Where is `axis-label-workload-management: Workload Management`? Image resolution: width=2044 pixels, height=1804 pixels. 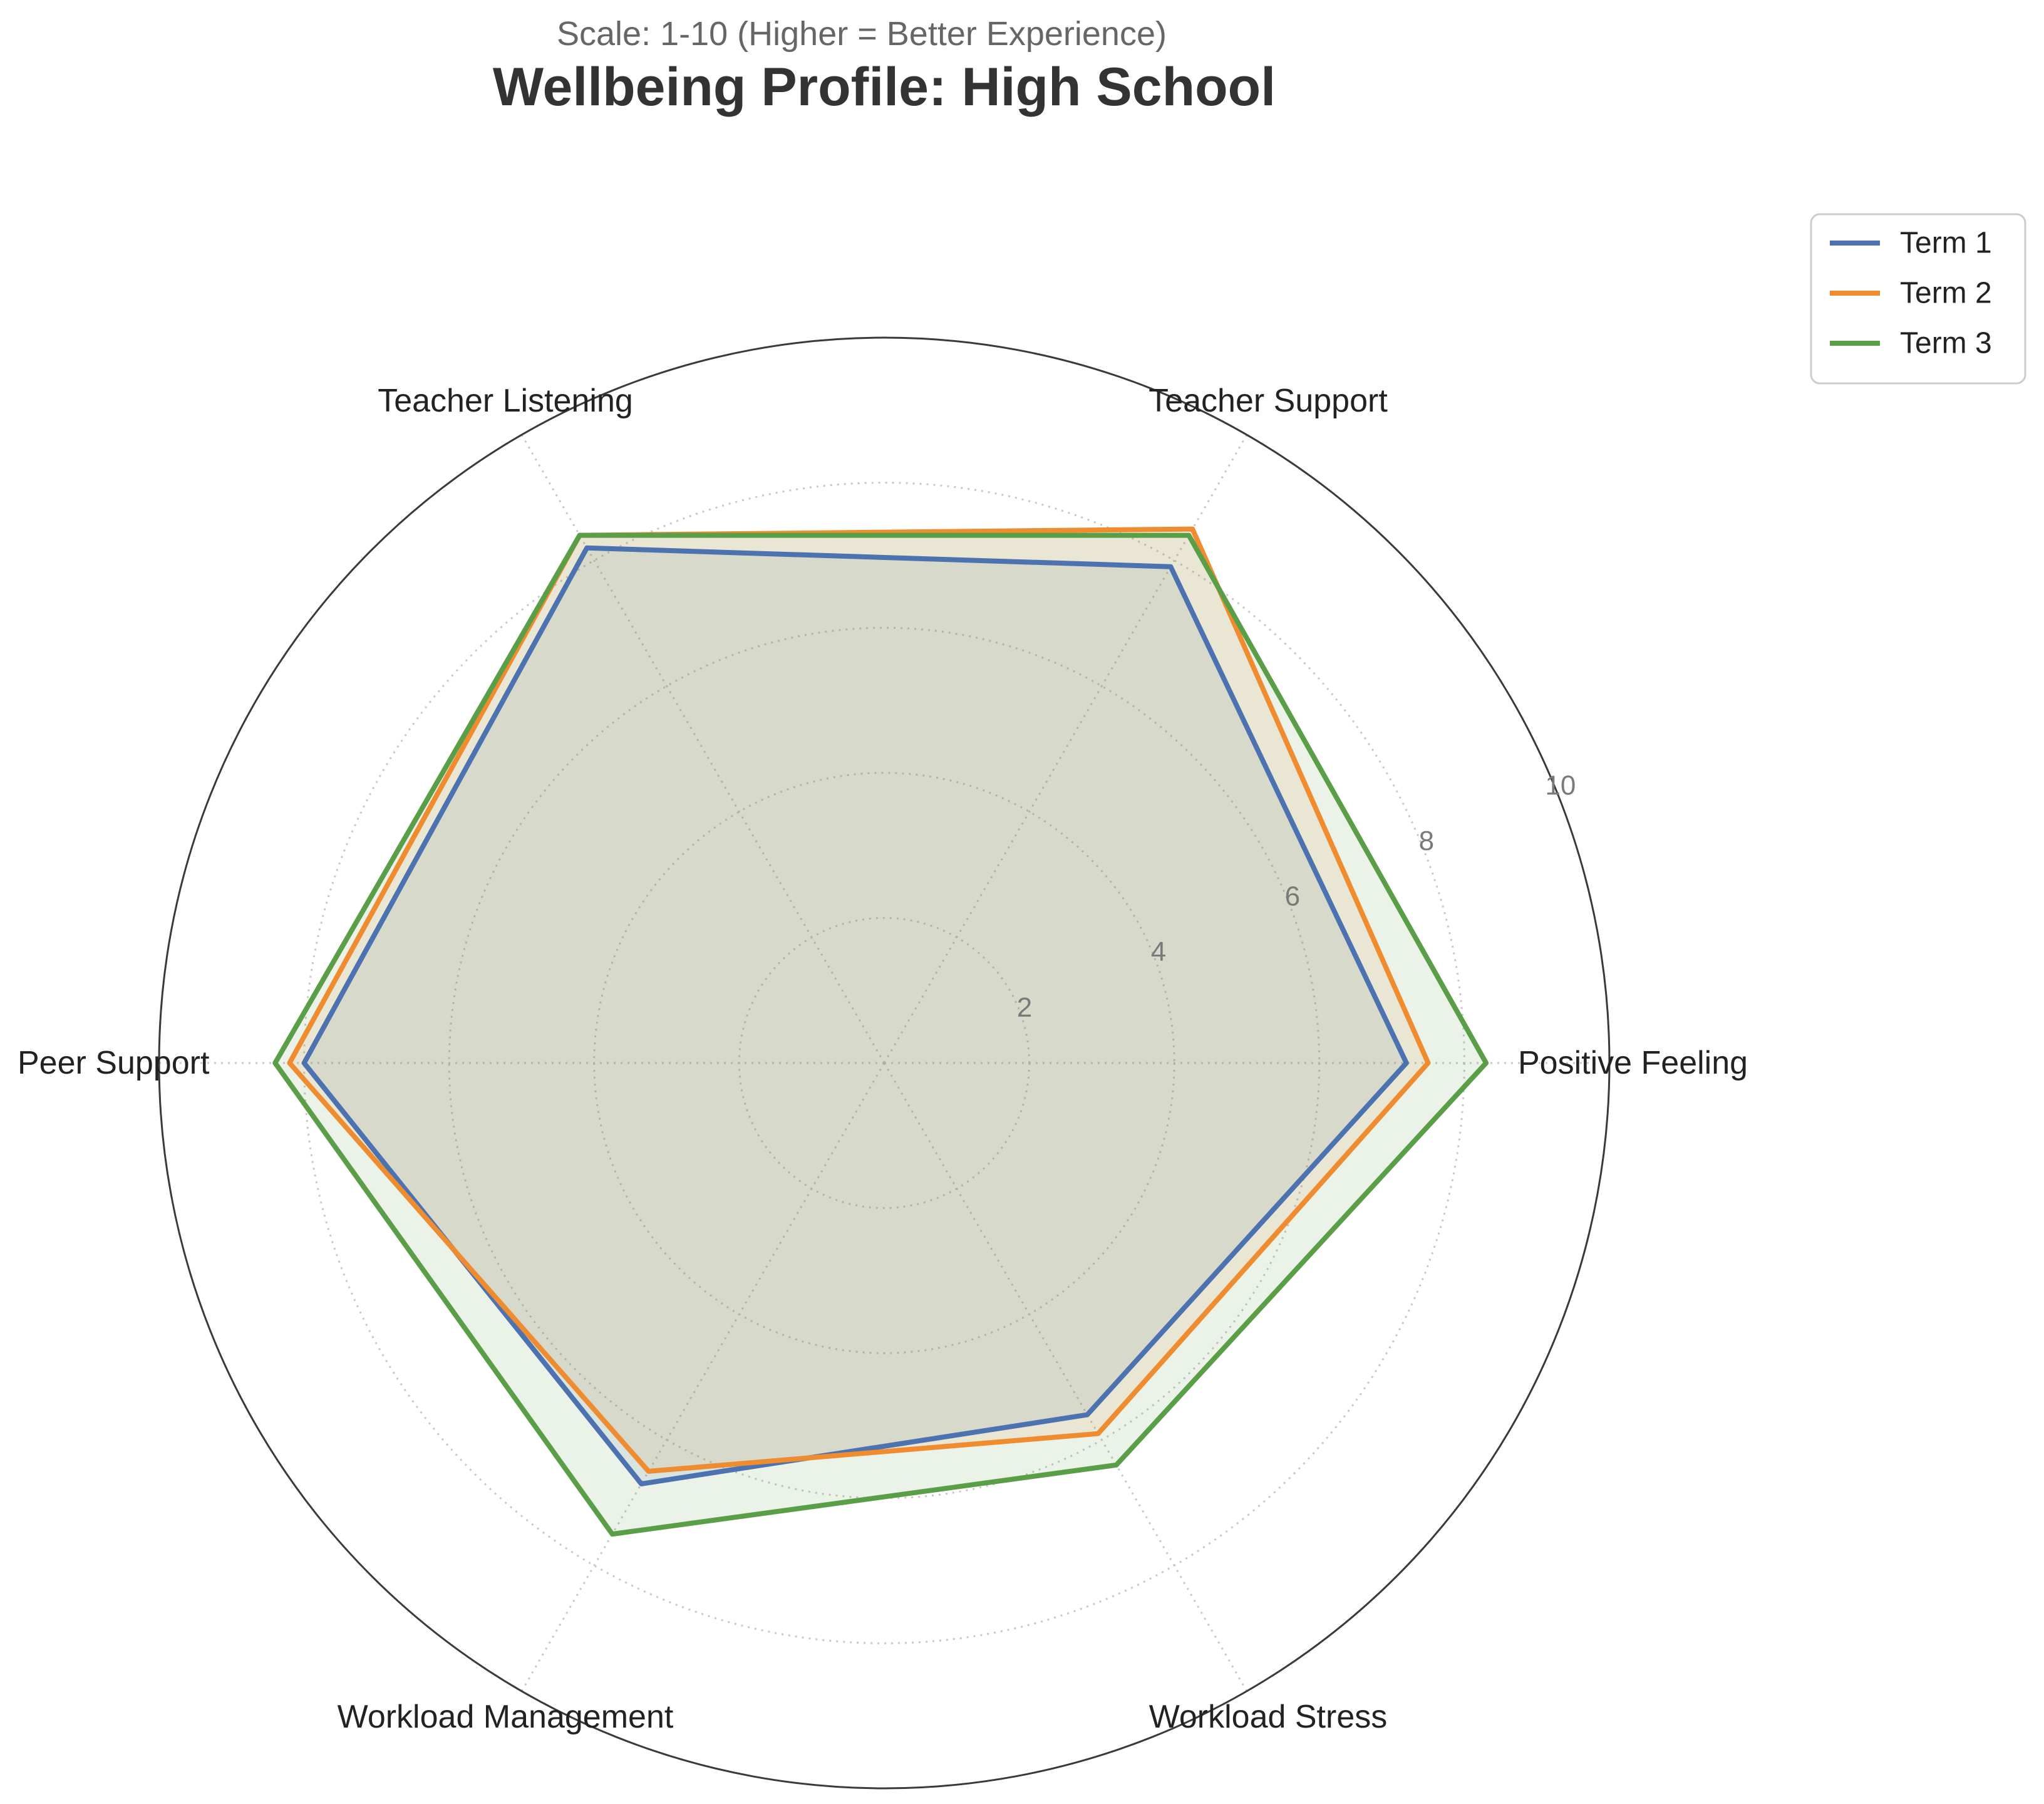
axis-label-workload-management: Workload Management is located at coordinates (506, 1717).